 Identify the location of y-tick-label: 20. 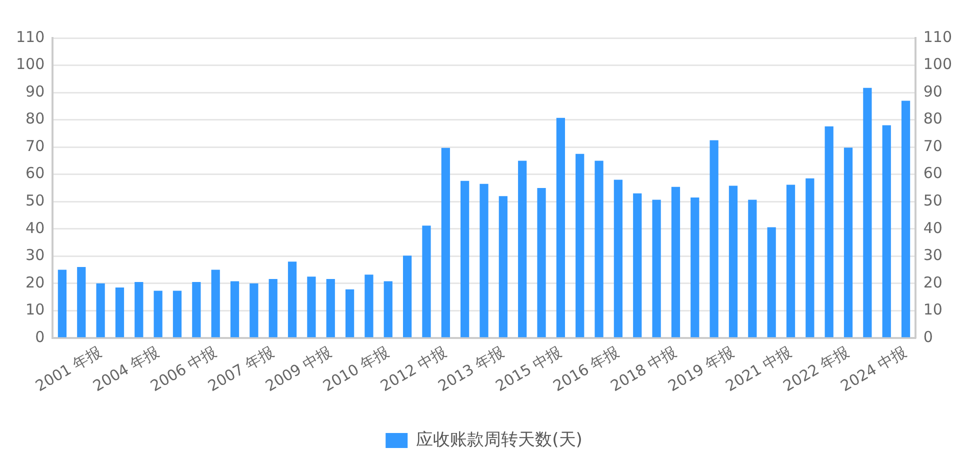
(35, 282).